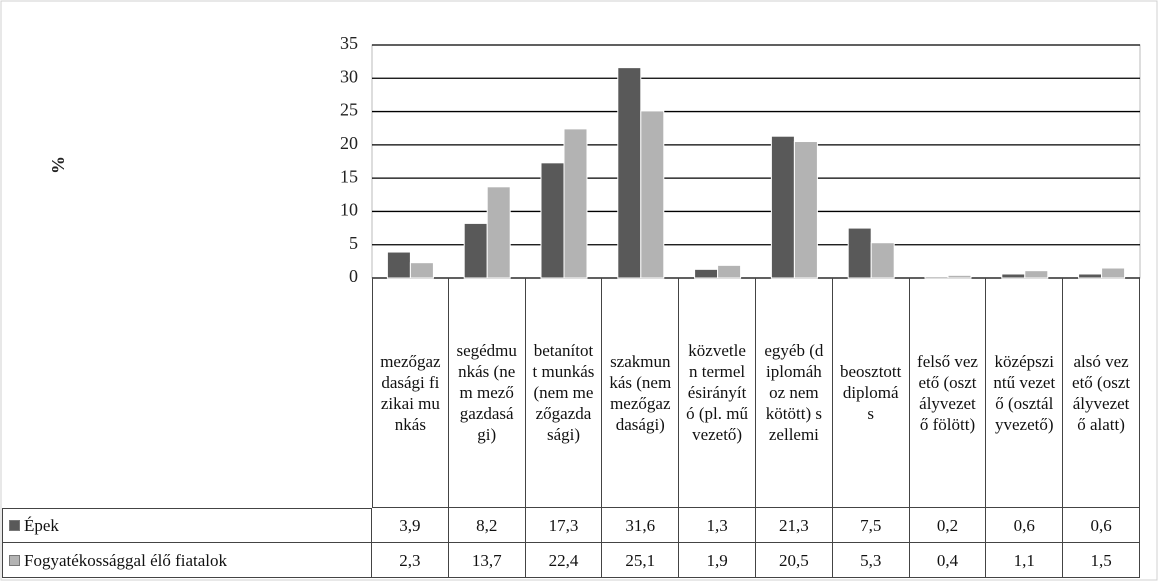 The height and width of the screenshot is (581, 1158). What do you see at coordinates (717, 525) in the screenshot?
I see `value-cell: 1,3` at bounding box center [717, 525].